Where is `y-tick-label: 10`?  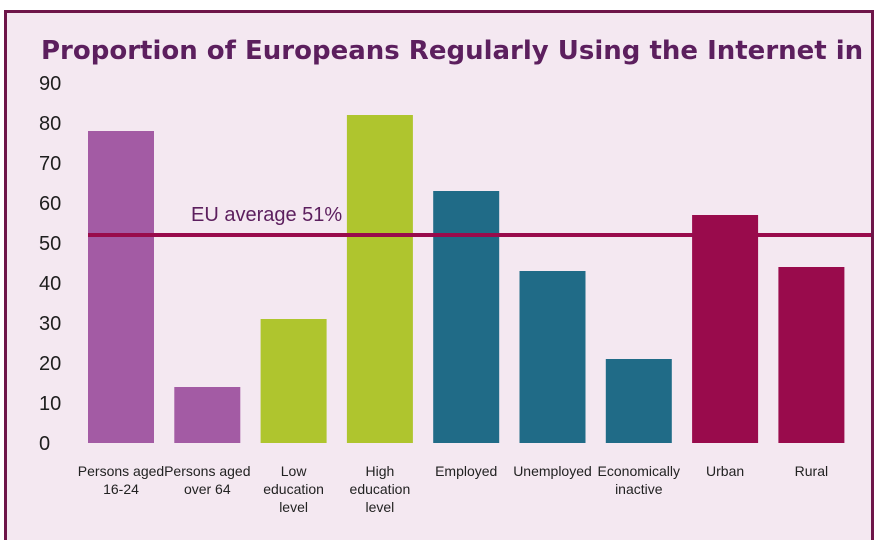 y-tick-label: 10 is located at coordinates (50, 404).